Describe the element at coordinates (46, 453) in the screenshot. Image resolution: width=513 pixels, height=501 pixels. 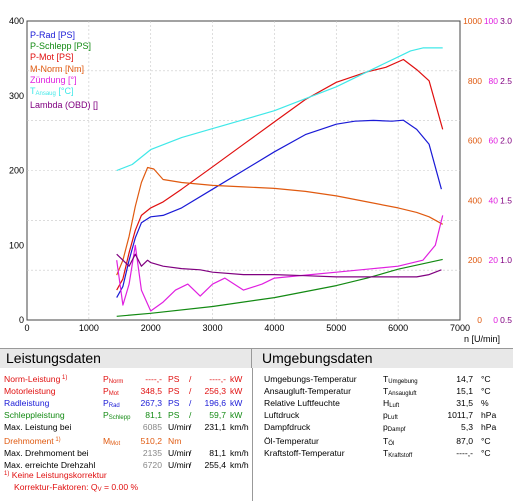
I see `row-label: Max. Drehmoment bei` at that location.